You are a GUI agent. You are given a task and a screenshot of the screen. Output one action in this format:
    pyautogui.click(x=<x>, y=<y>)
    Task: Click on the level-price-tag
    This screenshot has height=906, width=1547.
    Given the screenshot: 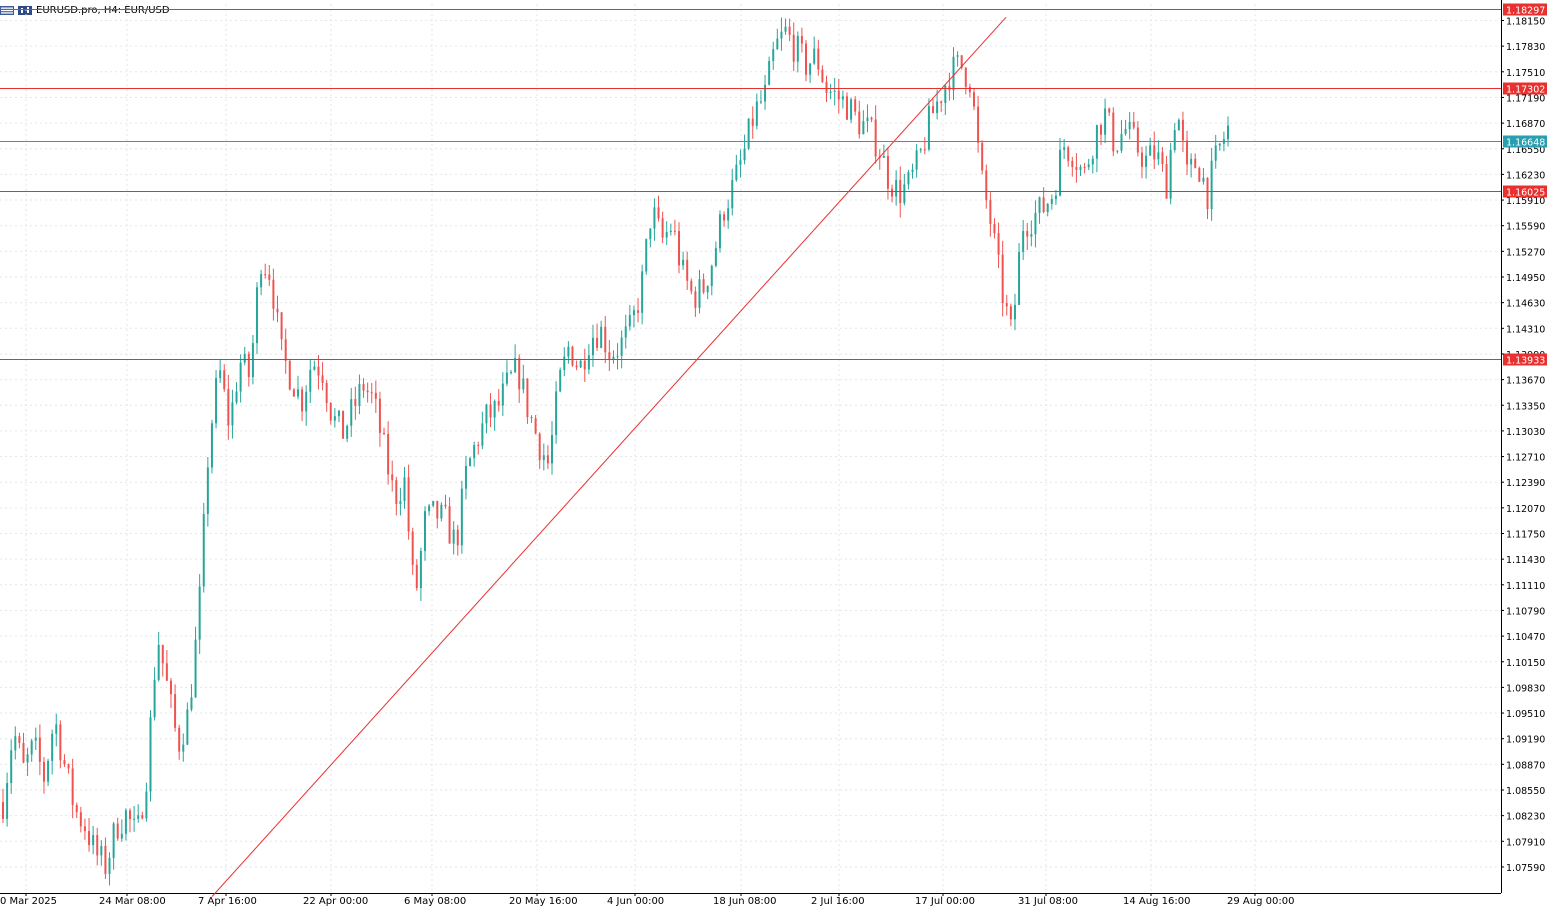 What is the action you would take?
    pyautogui.click(x=1525, y=88)
    